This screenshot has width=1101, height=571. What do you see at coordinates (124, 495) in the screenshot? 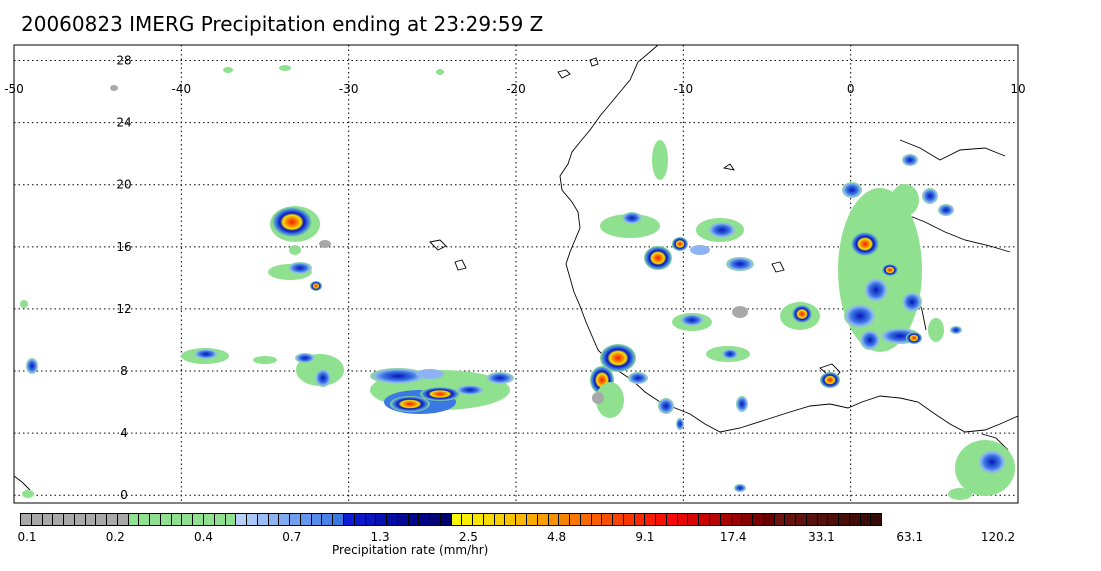
I see `latitude-label: 0` at bounding box center [124, 495].